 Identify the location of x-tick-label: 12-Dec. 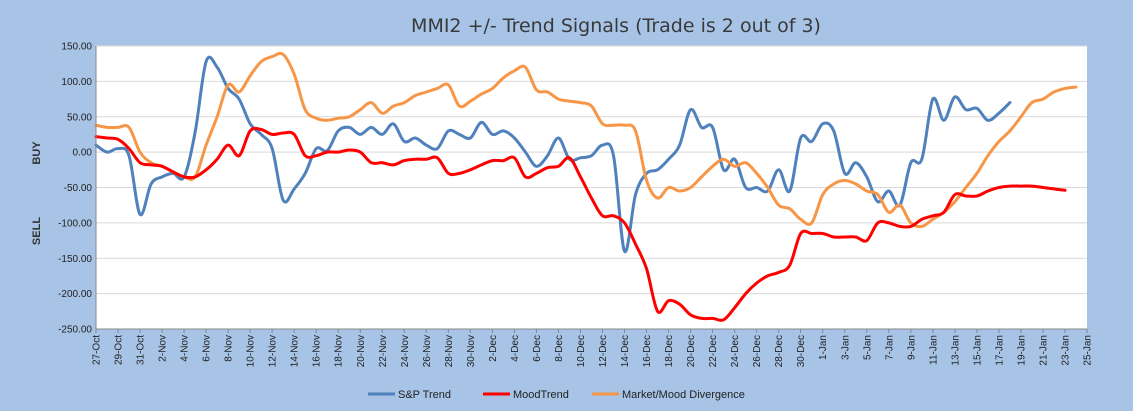
(603, 351).